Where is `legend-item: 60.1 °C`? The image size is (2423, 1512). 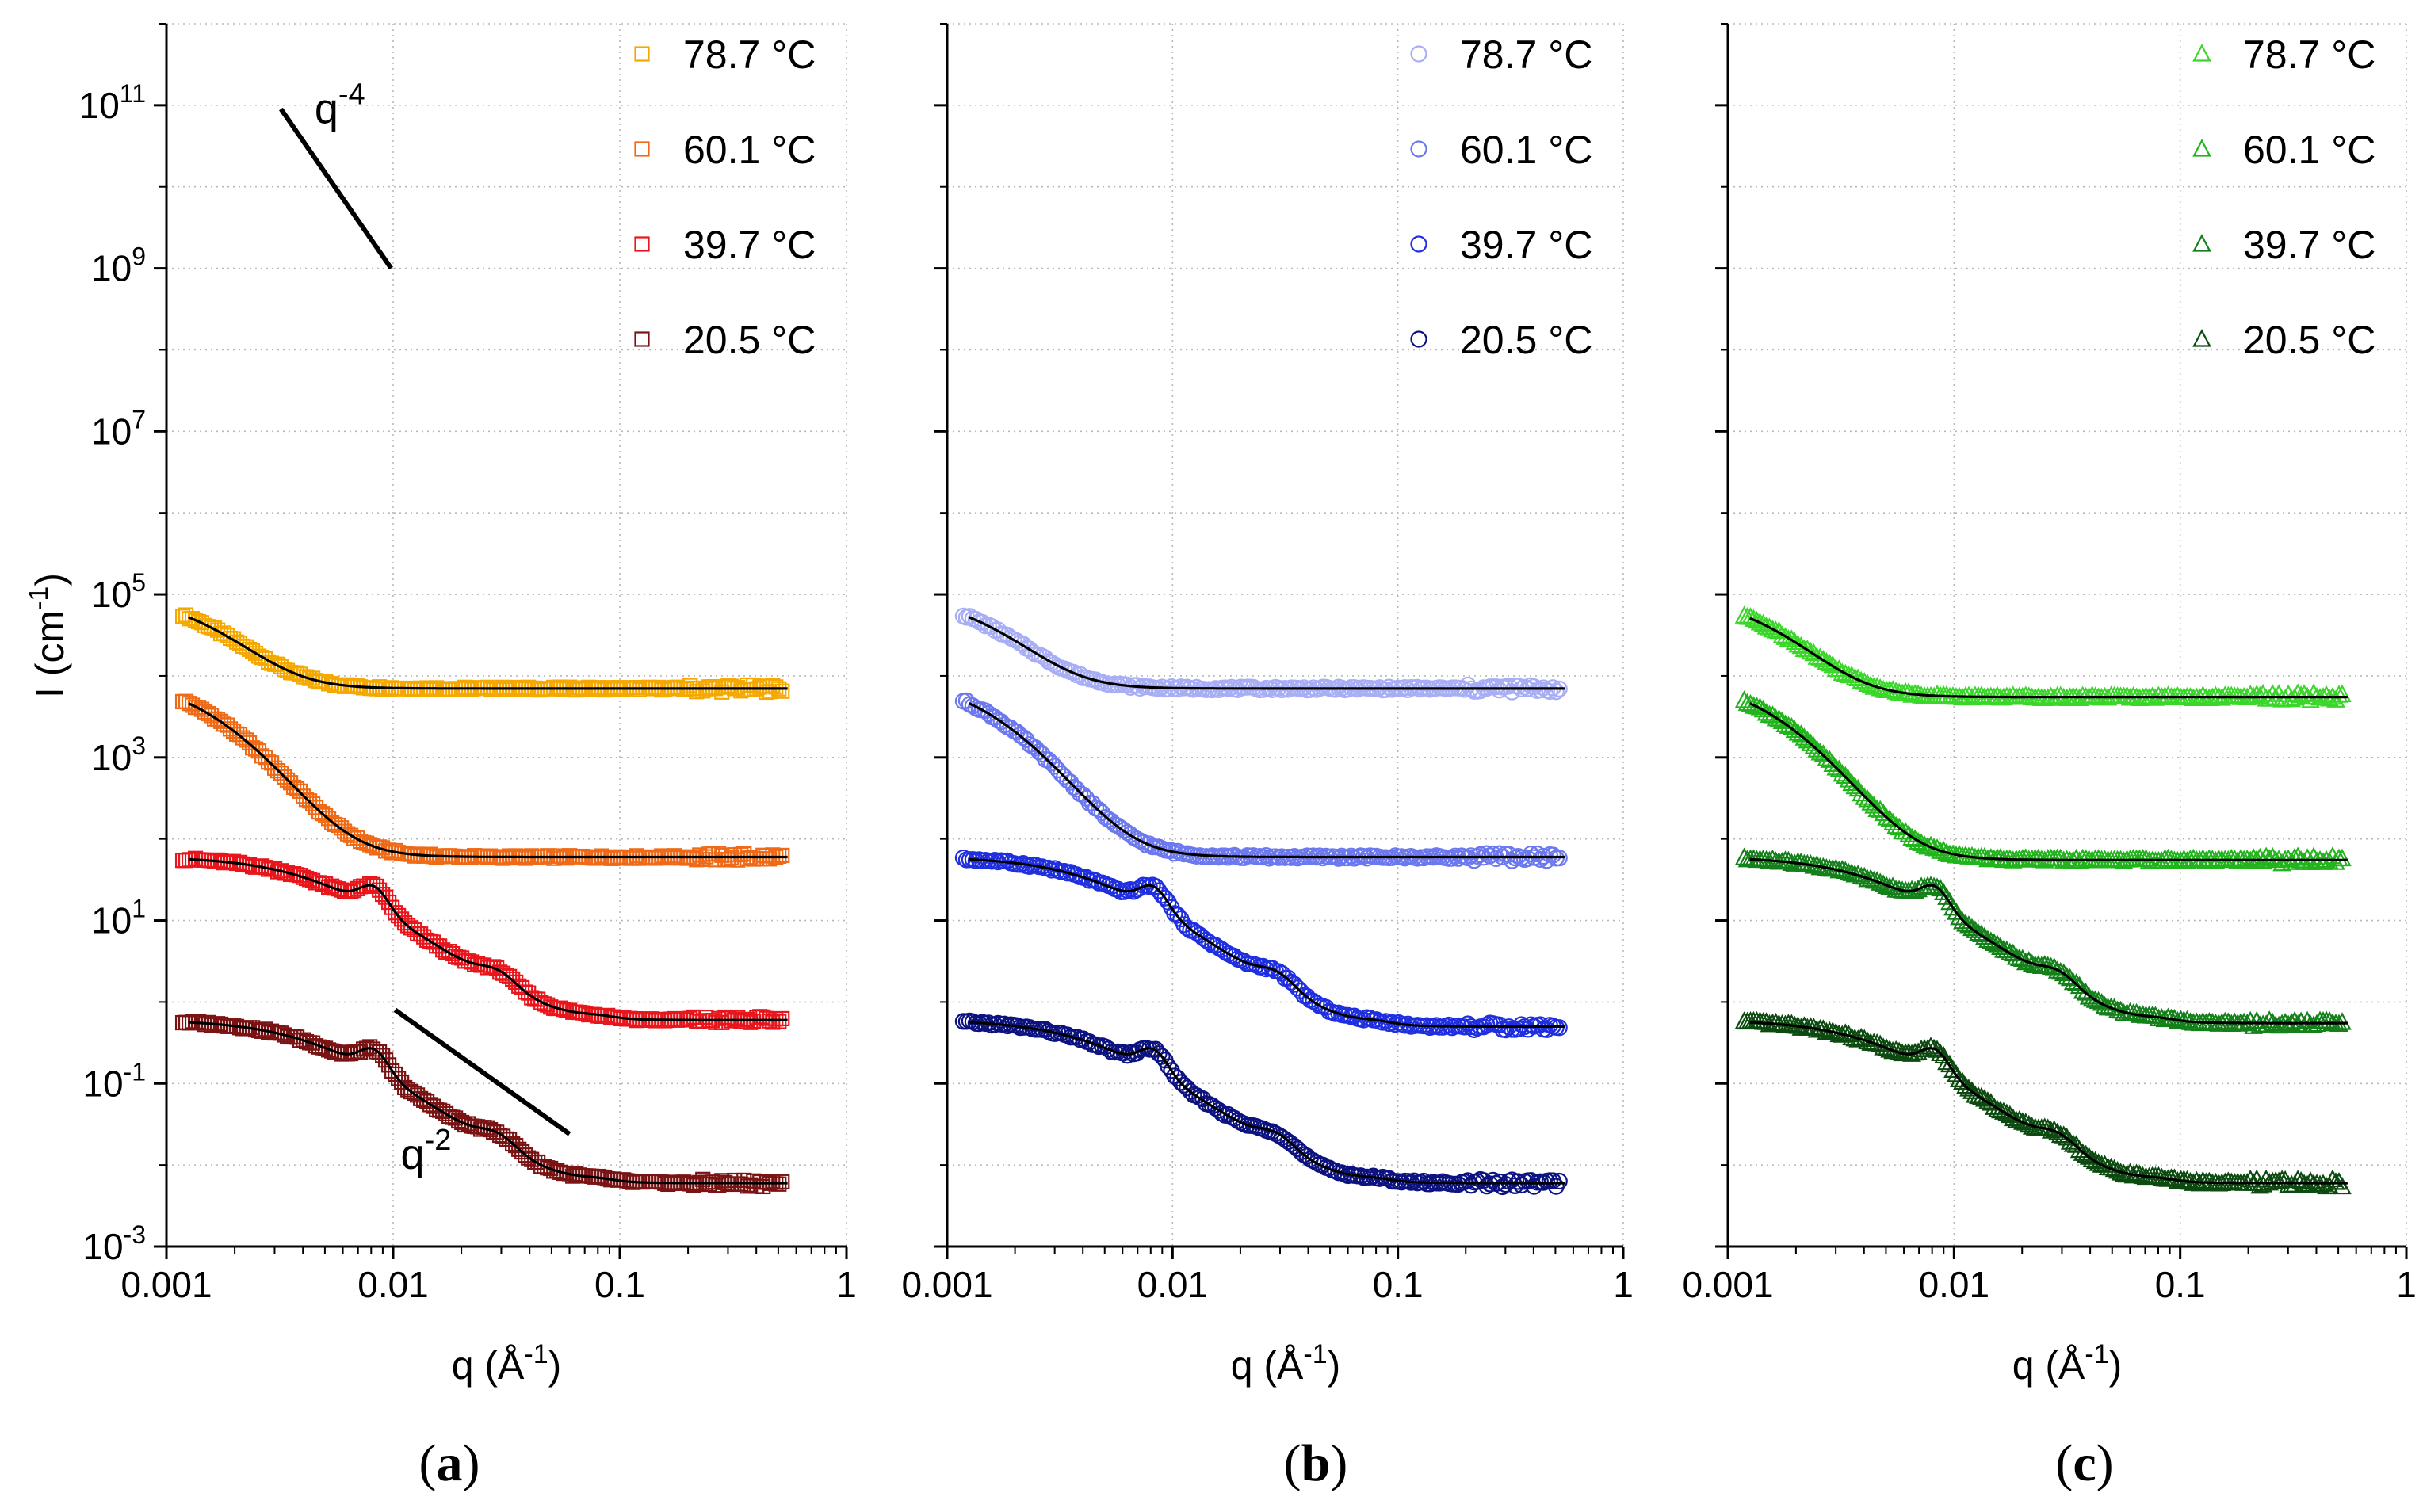 legend-item: 60.1 °C is located at coordinates (725, 150).